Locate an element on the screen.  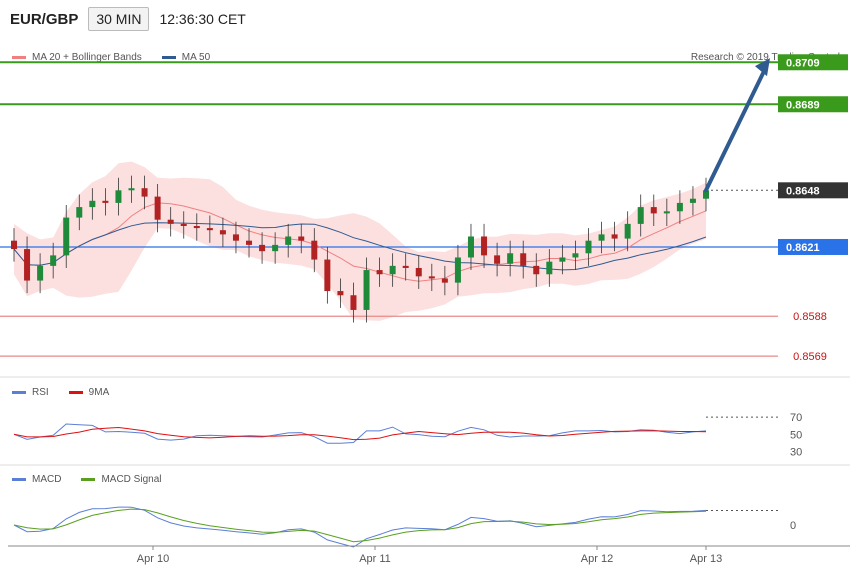
timeframe-selector: 30 MIN is located at coordinates (119, 19).